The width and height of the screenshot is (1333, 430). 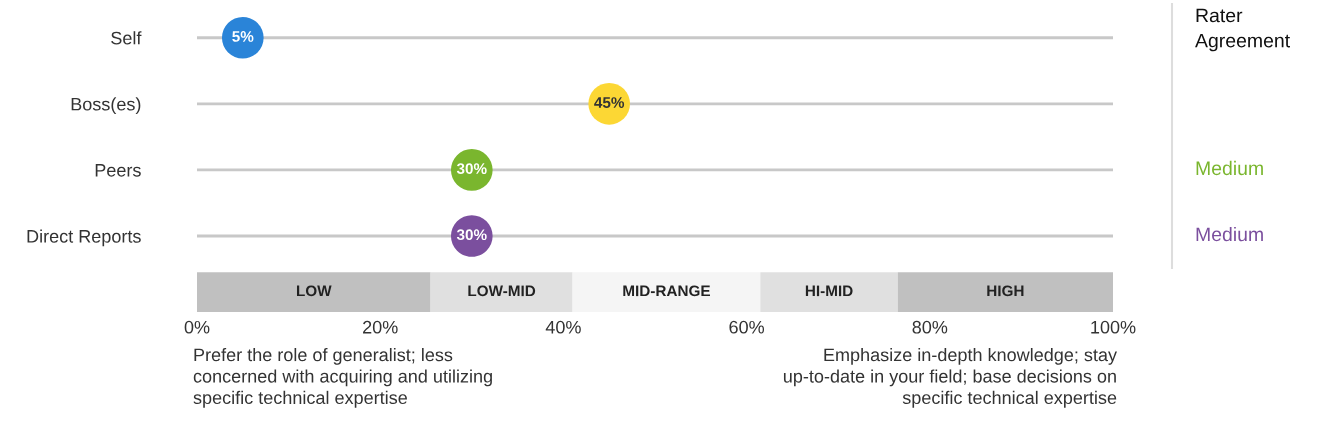 I want to click on band-label: HIGH, so click(x=1005, y=291).